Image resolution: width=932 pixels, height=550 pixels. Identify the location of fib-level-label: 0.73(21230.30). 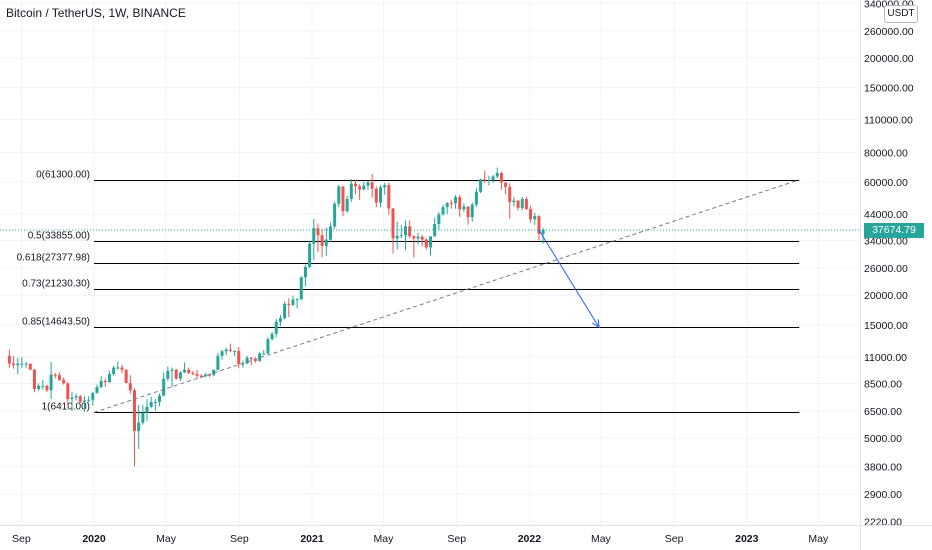
(56, 284).